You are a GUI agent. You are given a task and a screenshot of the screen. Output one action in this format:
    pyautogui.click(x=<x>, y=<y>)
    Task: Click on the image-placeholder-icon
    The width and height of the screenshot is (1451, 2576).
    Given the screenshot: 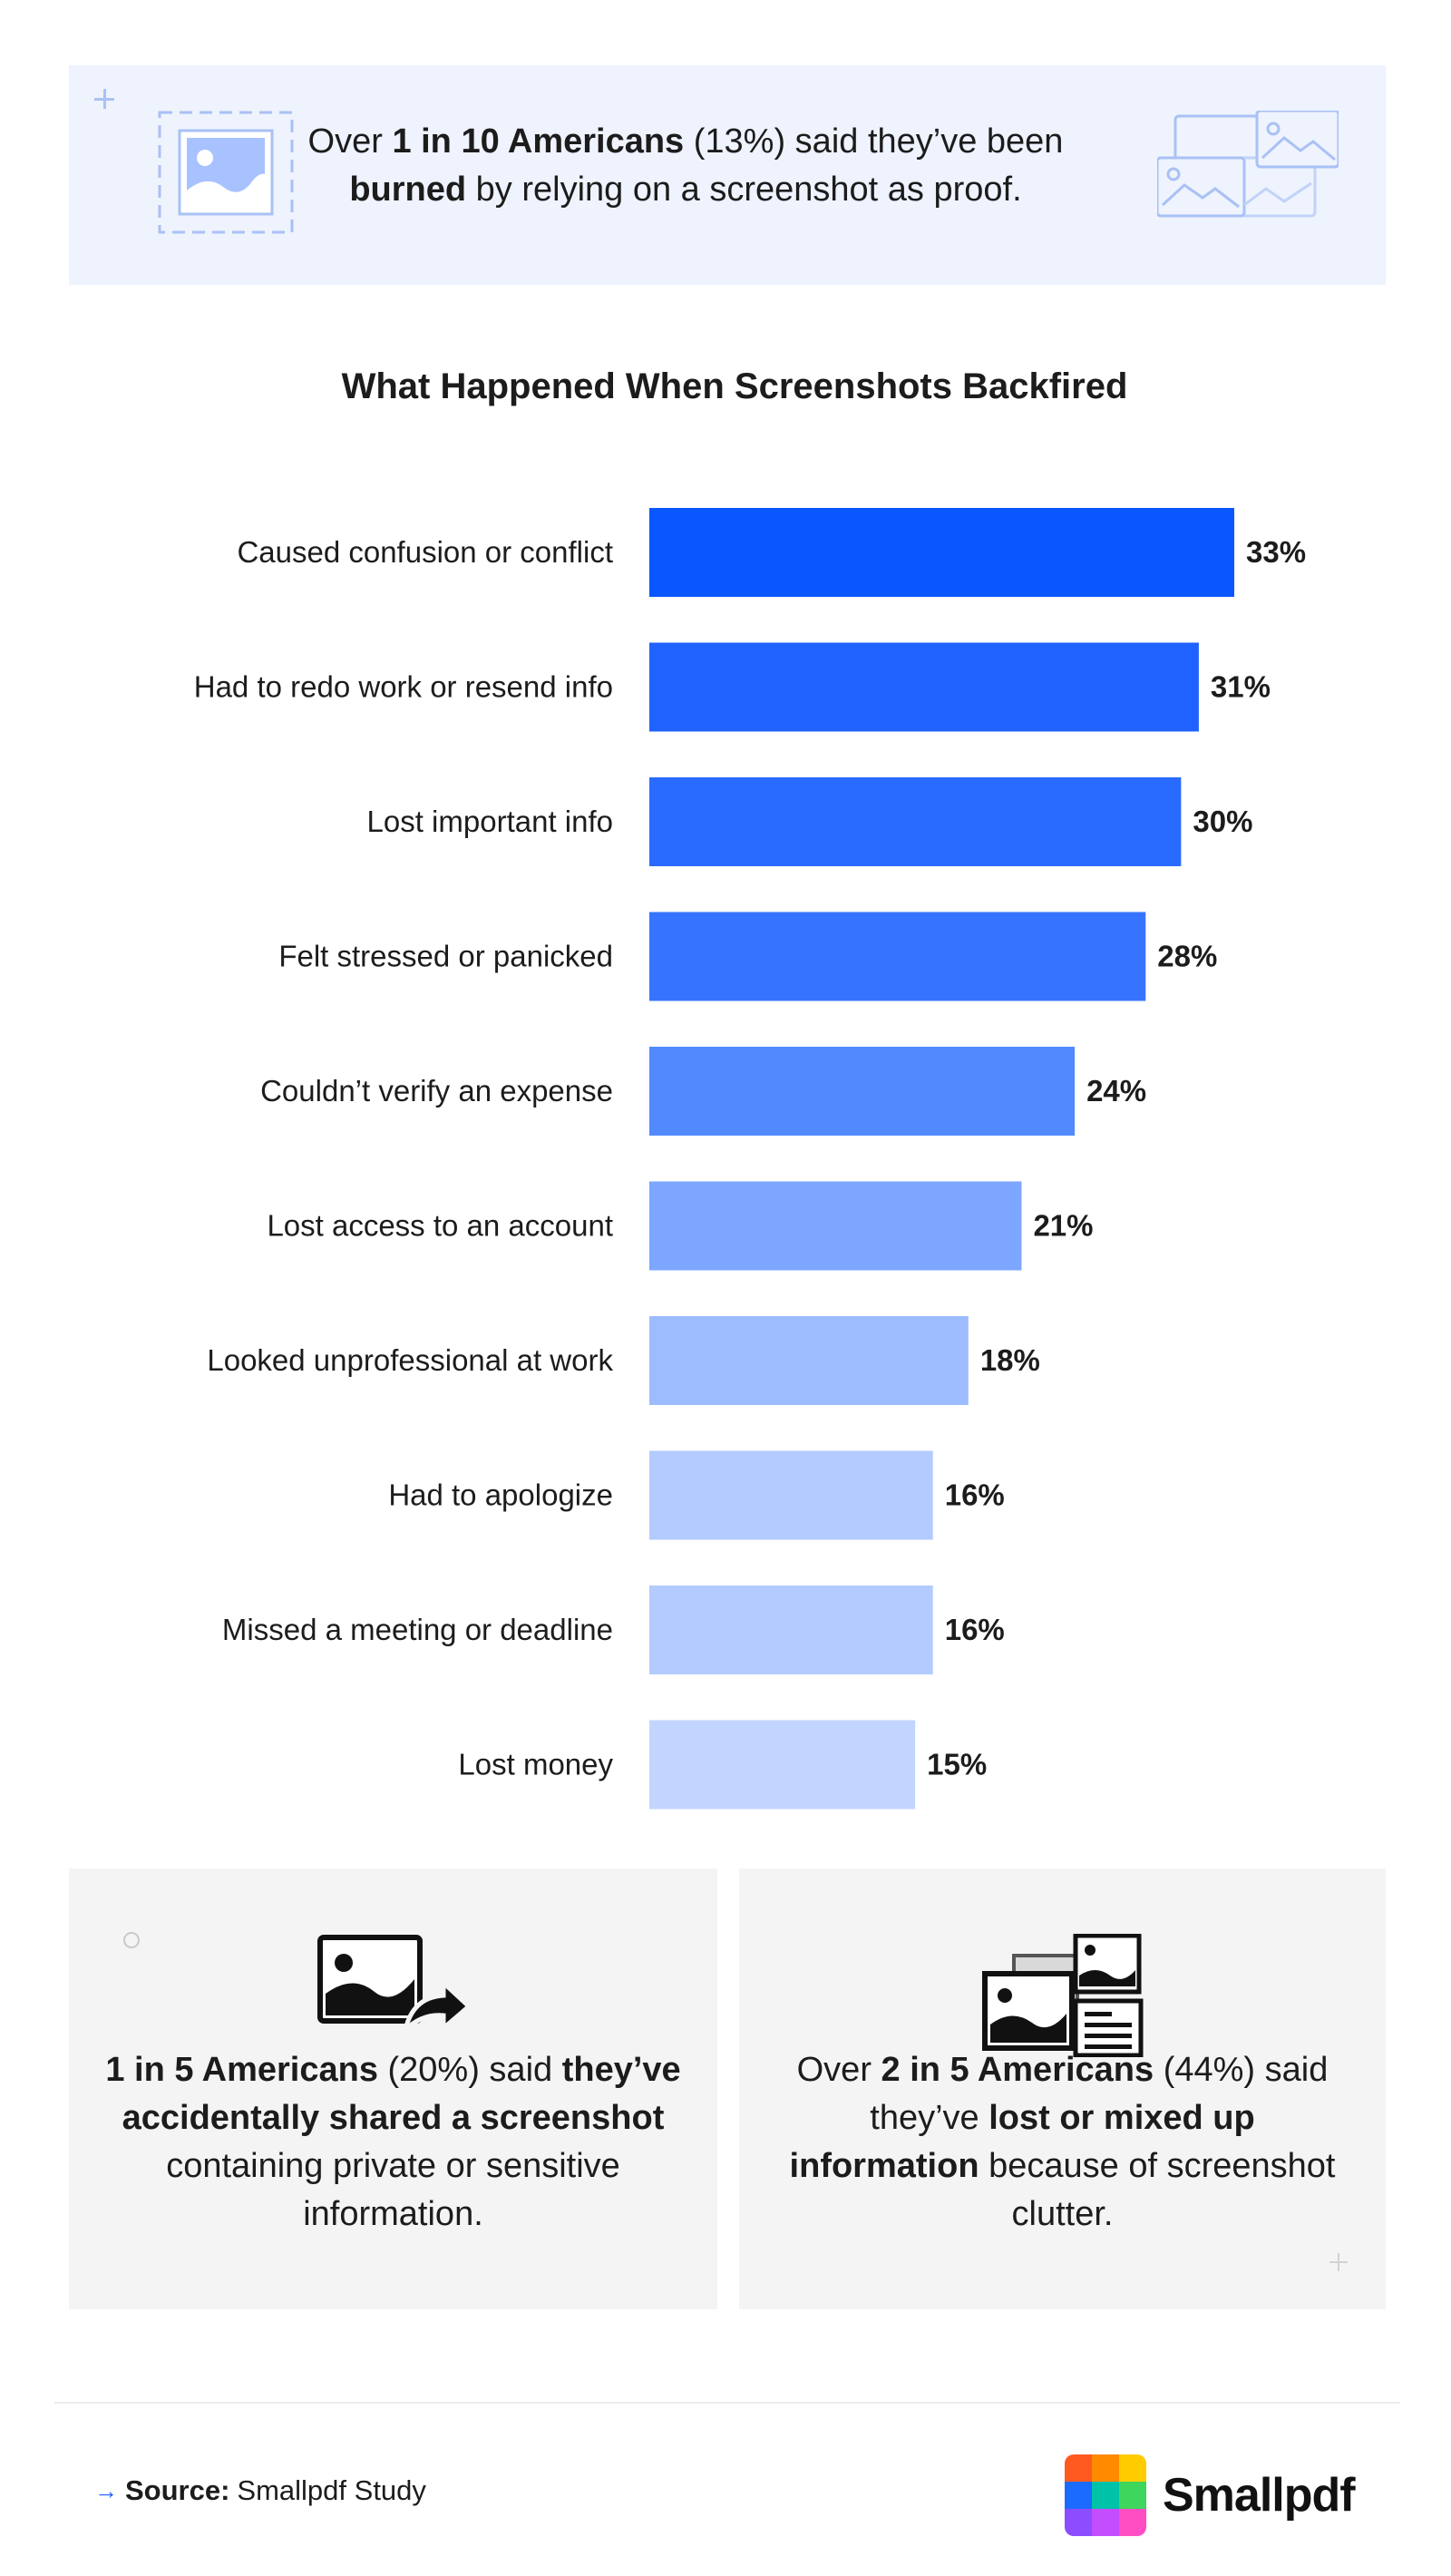 What is the action you would take?
    pyautogui.click(x=226, y=172)
    